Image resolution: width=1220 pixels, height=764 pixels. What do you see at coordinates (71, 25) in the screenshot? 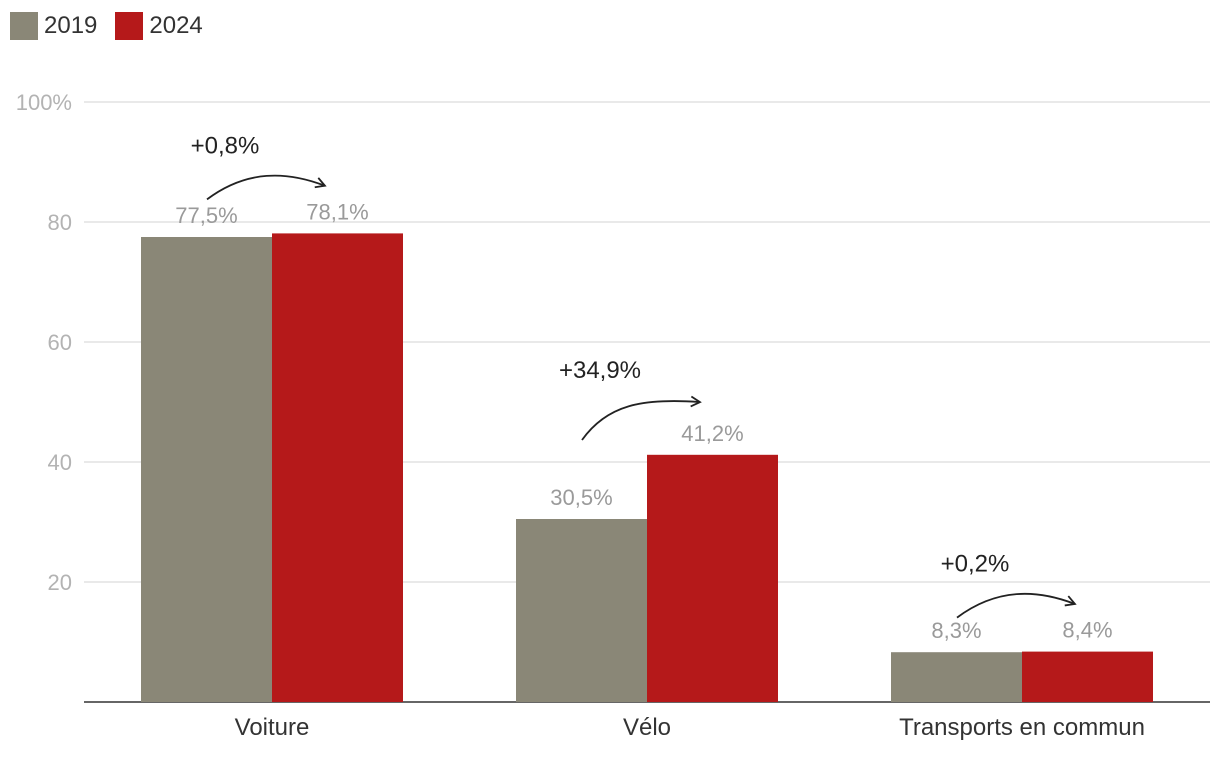
I see `legend-label-2019: 2019` at bounding box center [71, 25].